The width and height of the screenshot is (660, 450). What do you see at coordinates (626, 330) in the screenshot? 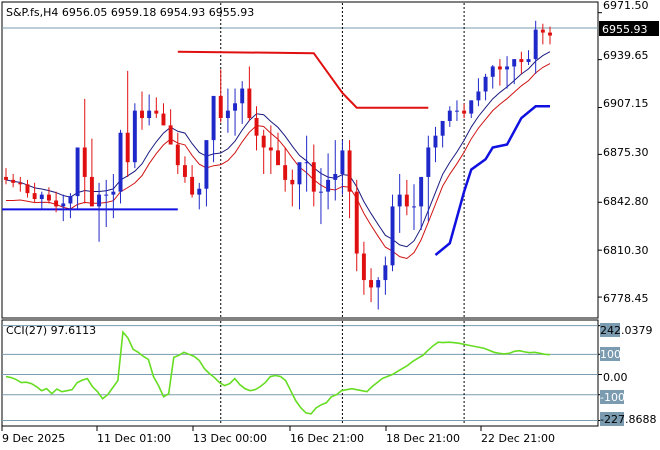
I see `cci-axis-label: 242.0379` at bounding box center [626, 330].